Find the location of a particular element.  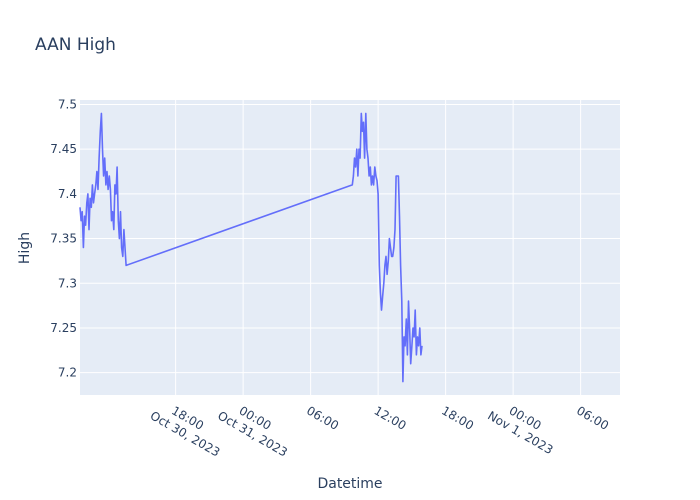

y-tick-label: 7.3 is located at coordinates (67, 283).